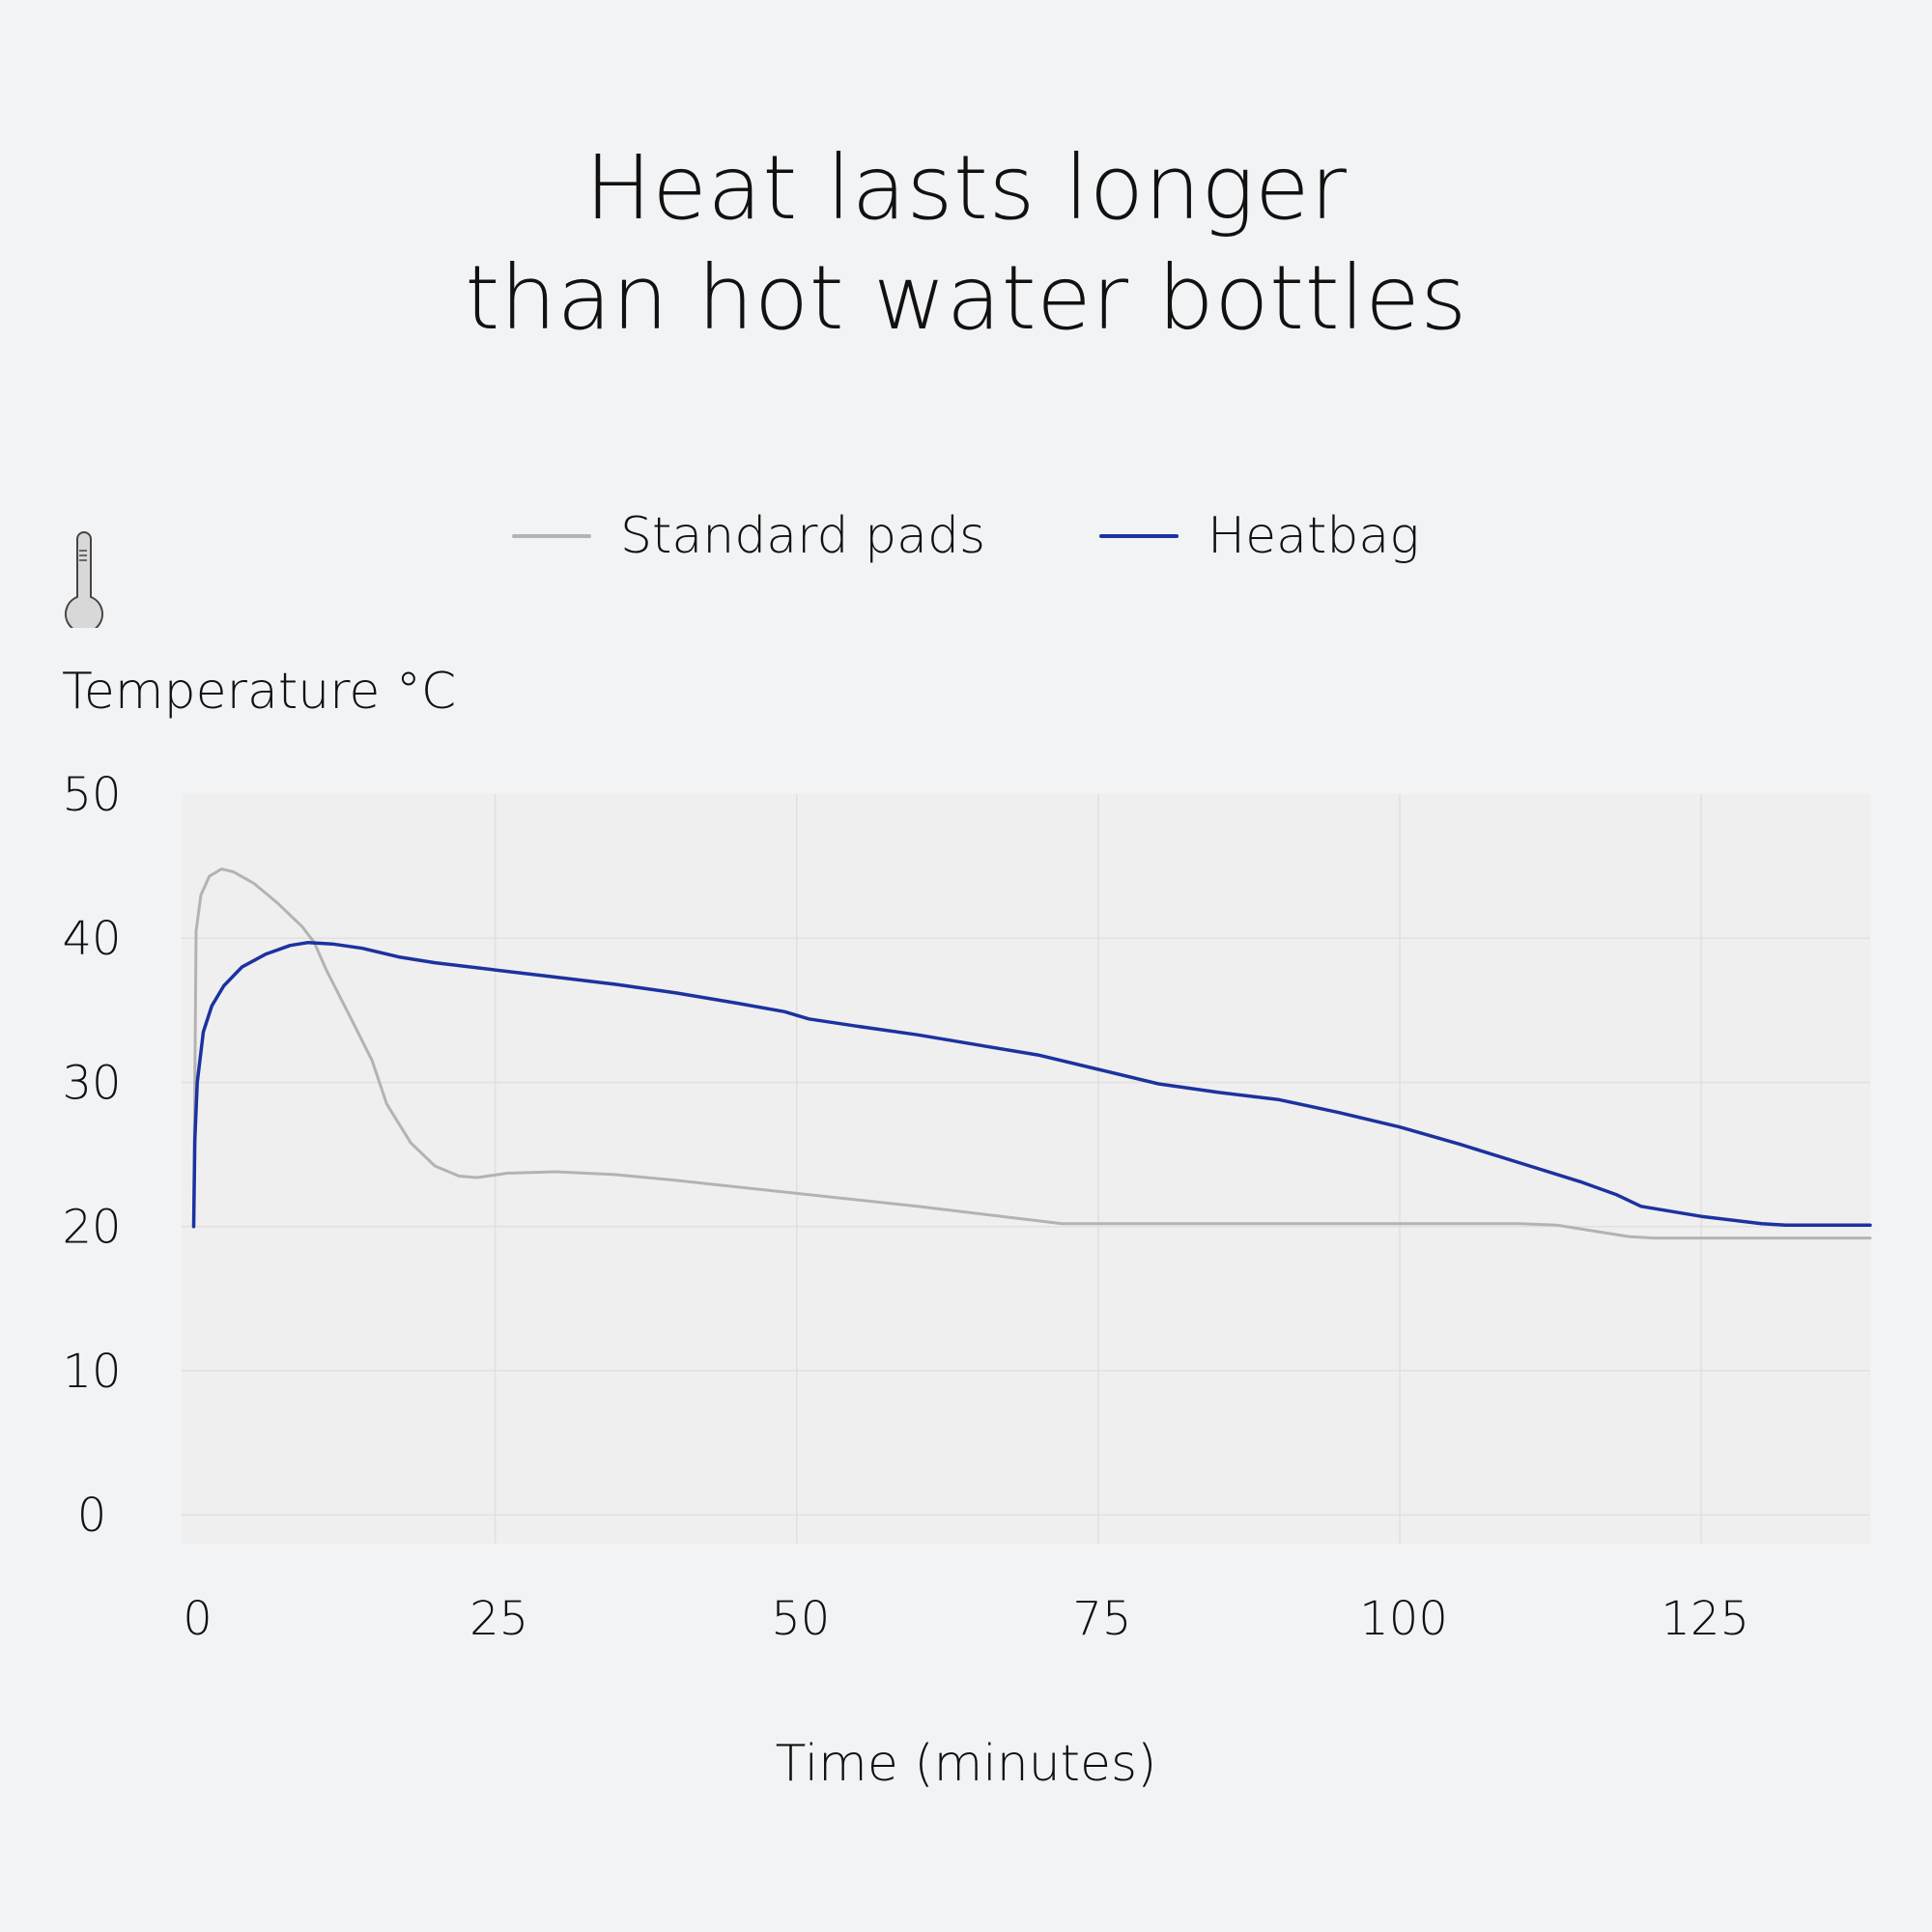  What do you see at coordinates (498, 1619) in the screenshot?
I see `x-tick-label: 25` at bounding box center [498, 1619].